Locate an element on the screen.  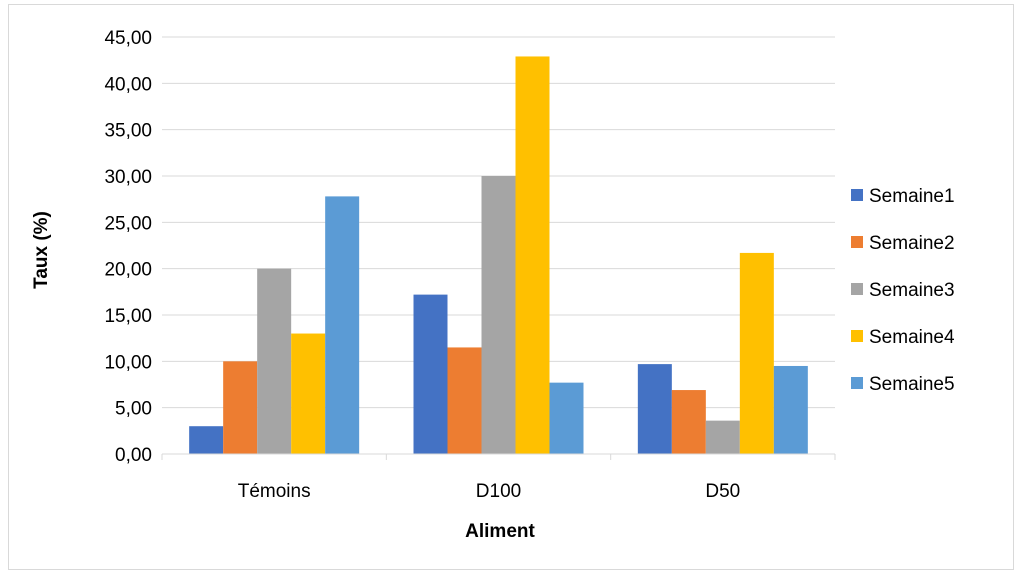
legend-label: Semaine1 is located at coordinates (912, 196).